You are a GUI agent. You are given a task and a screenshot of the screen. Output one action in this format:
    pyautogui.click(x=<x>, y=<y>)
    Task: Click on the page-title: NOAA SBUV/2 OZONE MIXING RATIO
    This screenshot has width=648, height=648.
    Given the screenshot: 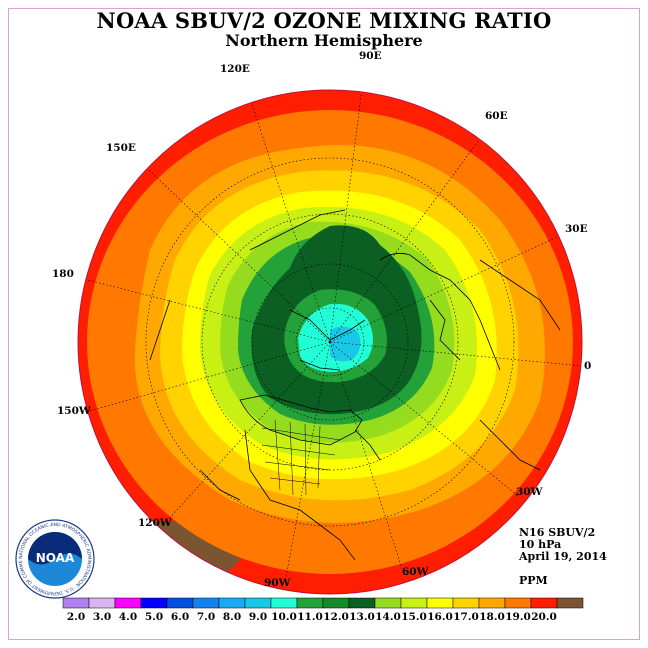 What is the action you would take?
    pyautogui.click(x=324, y=20)
    